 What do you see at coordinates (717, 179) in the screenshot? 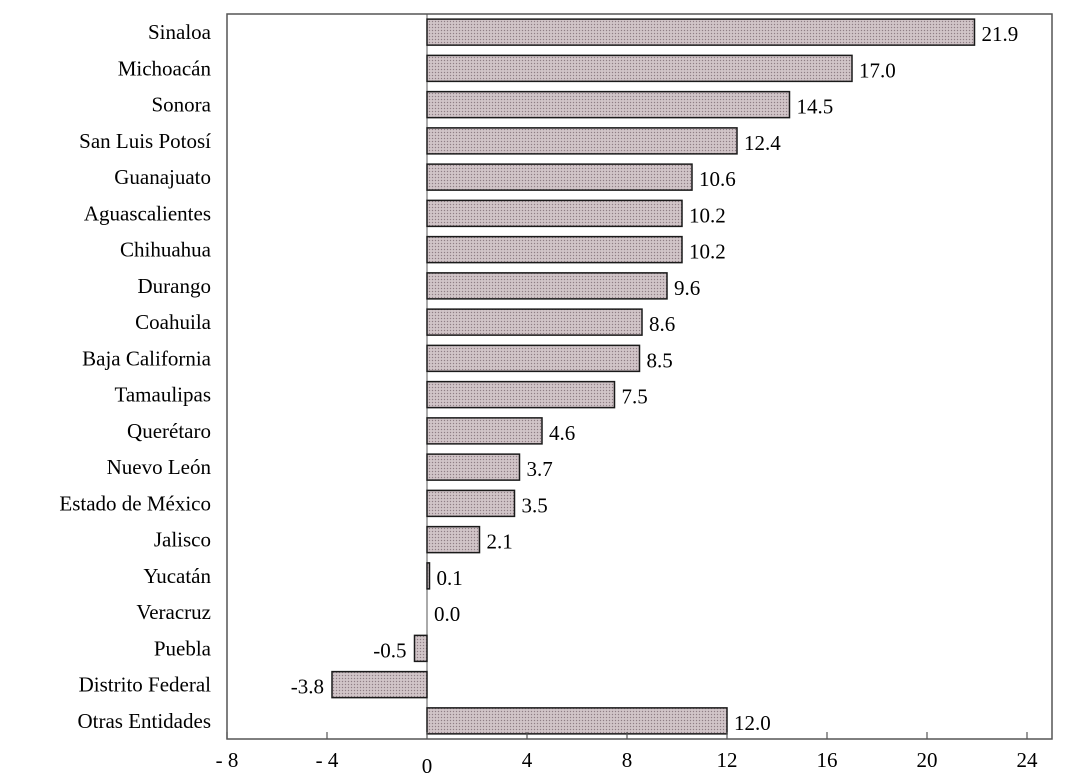
I see `value-label: 10.6` at bounding box center [717, 179].